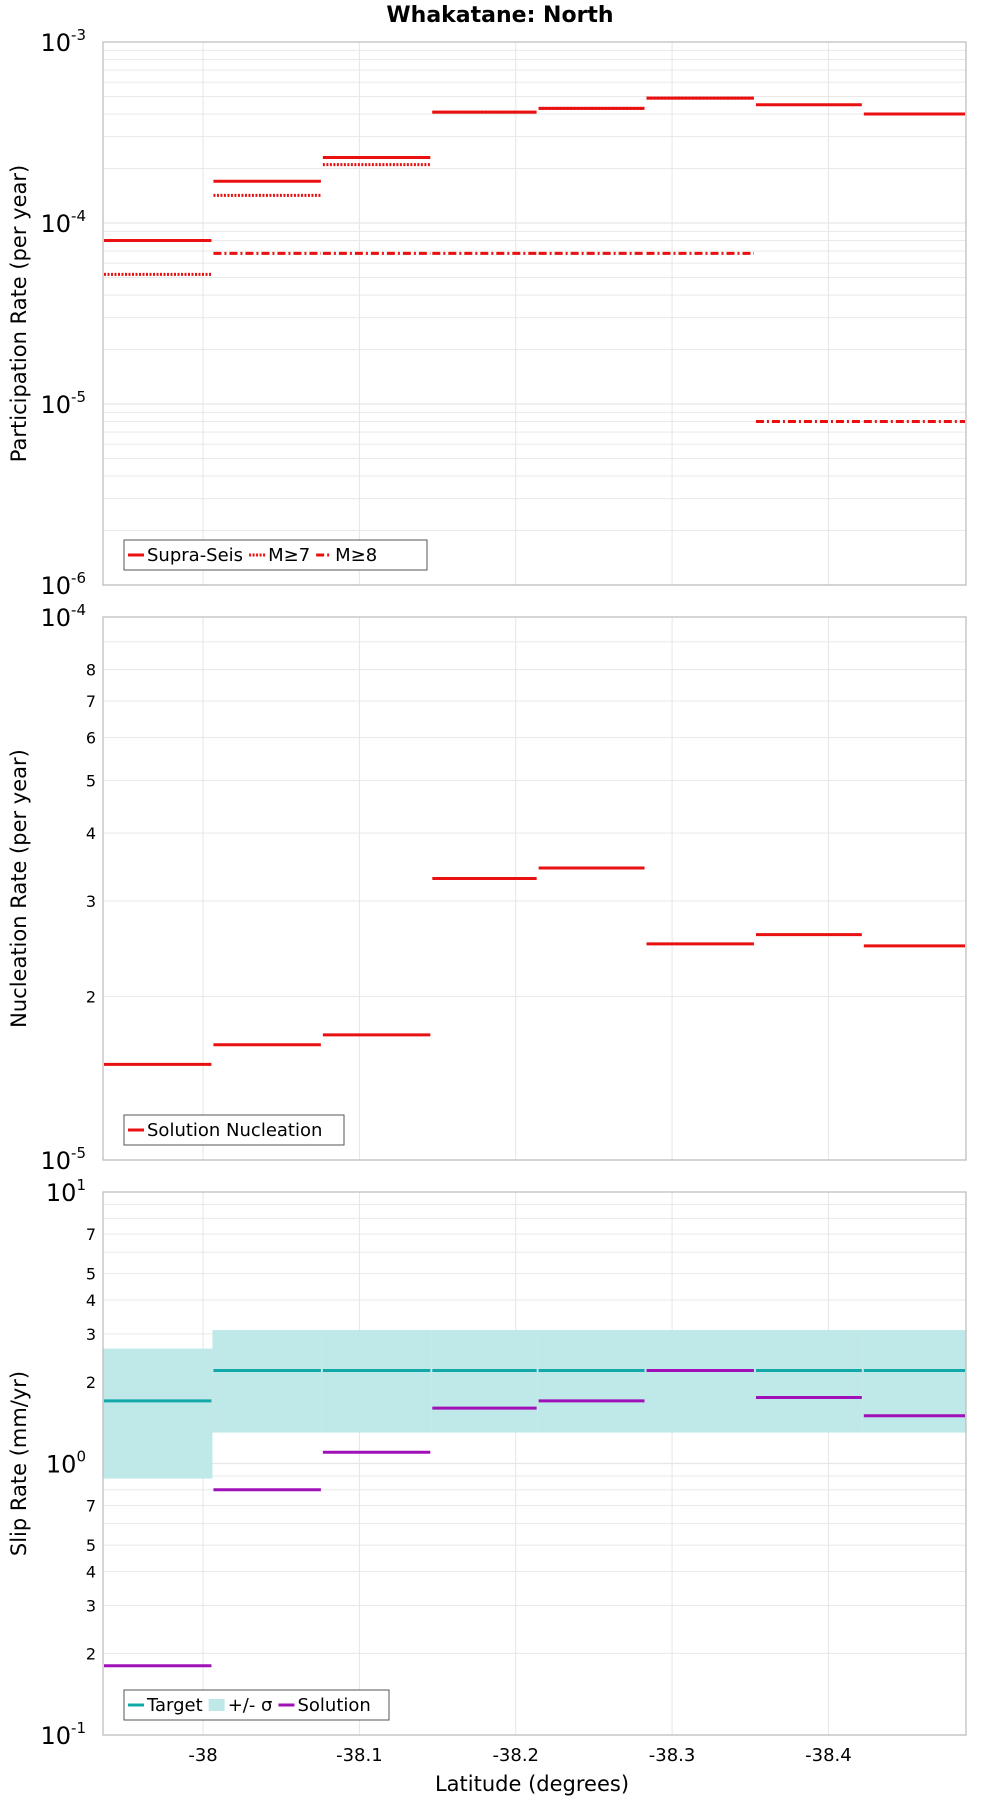  Describe the element at coordinates (202, 1755) in the screenshot. I see `x-tick-label: -38` at that location.